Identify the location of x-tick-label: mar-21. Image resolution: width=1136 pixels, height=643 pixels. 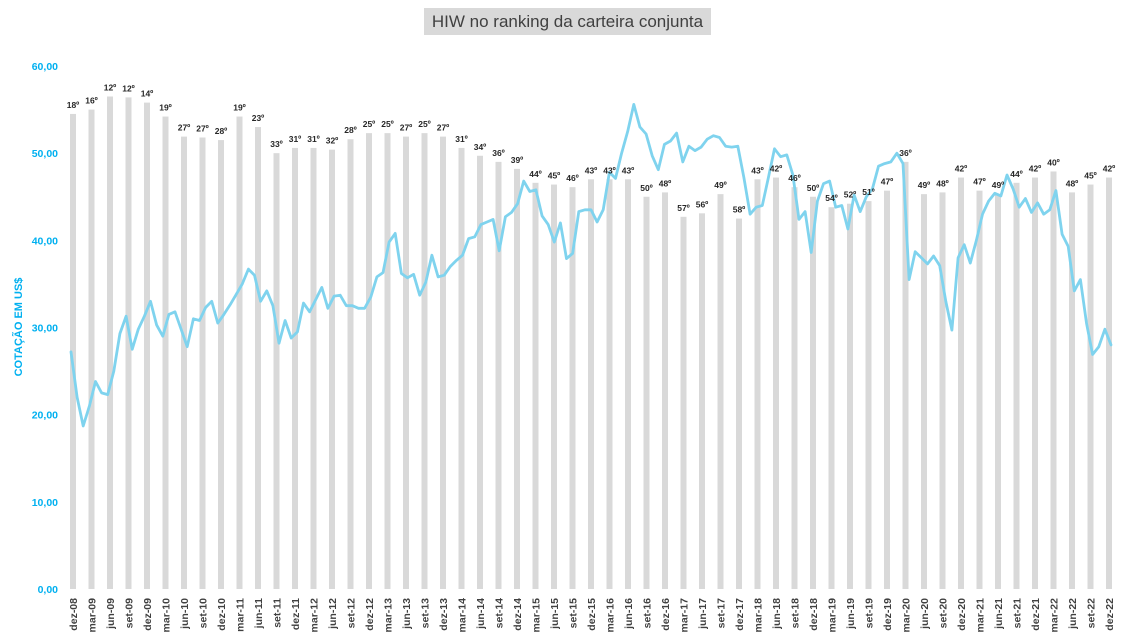
(981, 615).